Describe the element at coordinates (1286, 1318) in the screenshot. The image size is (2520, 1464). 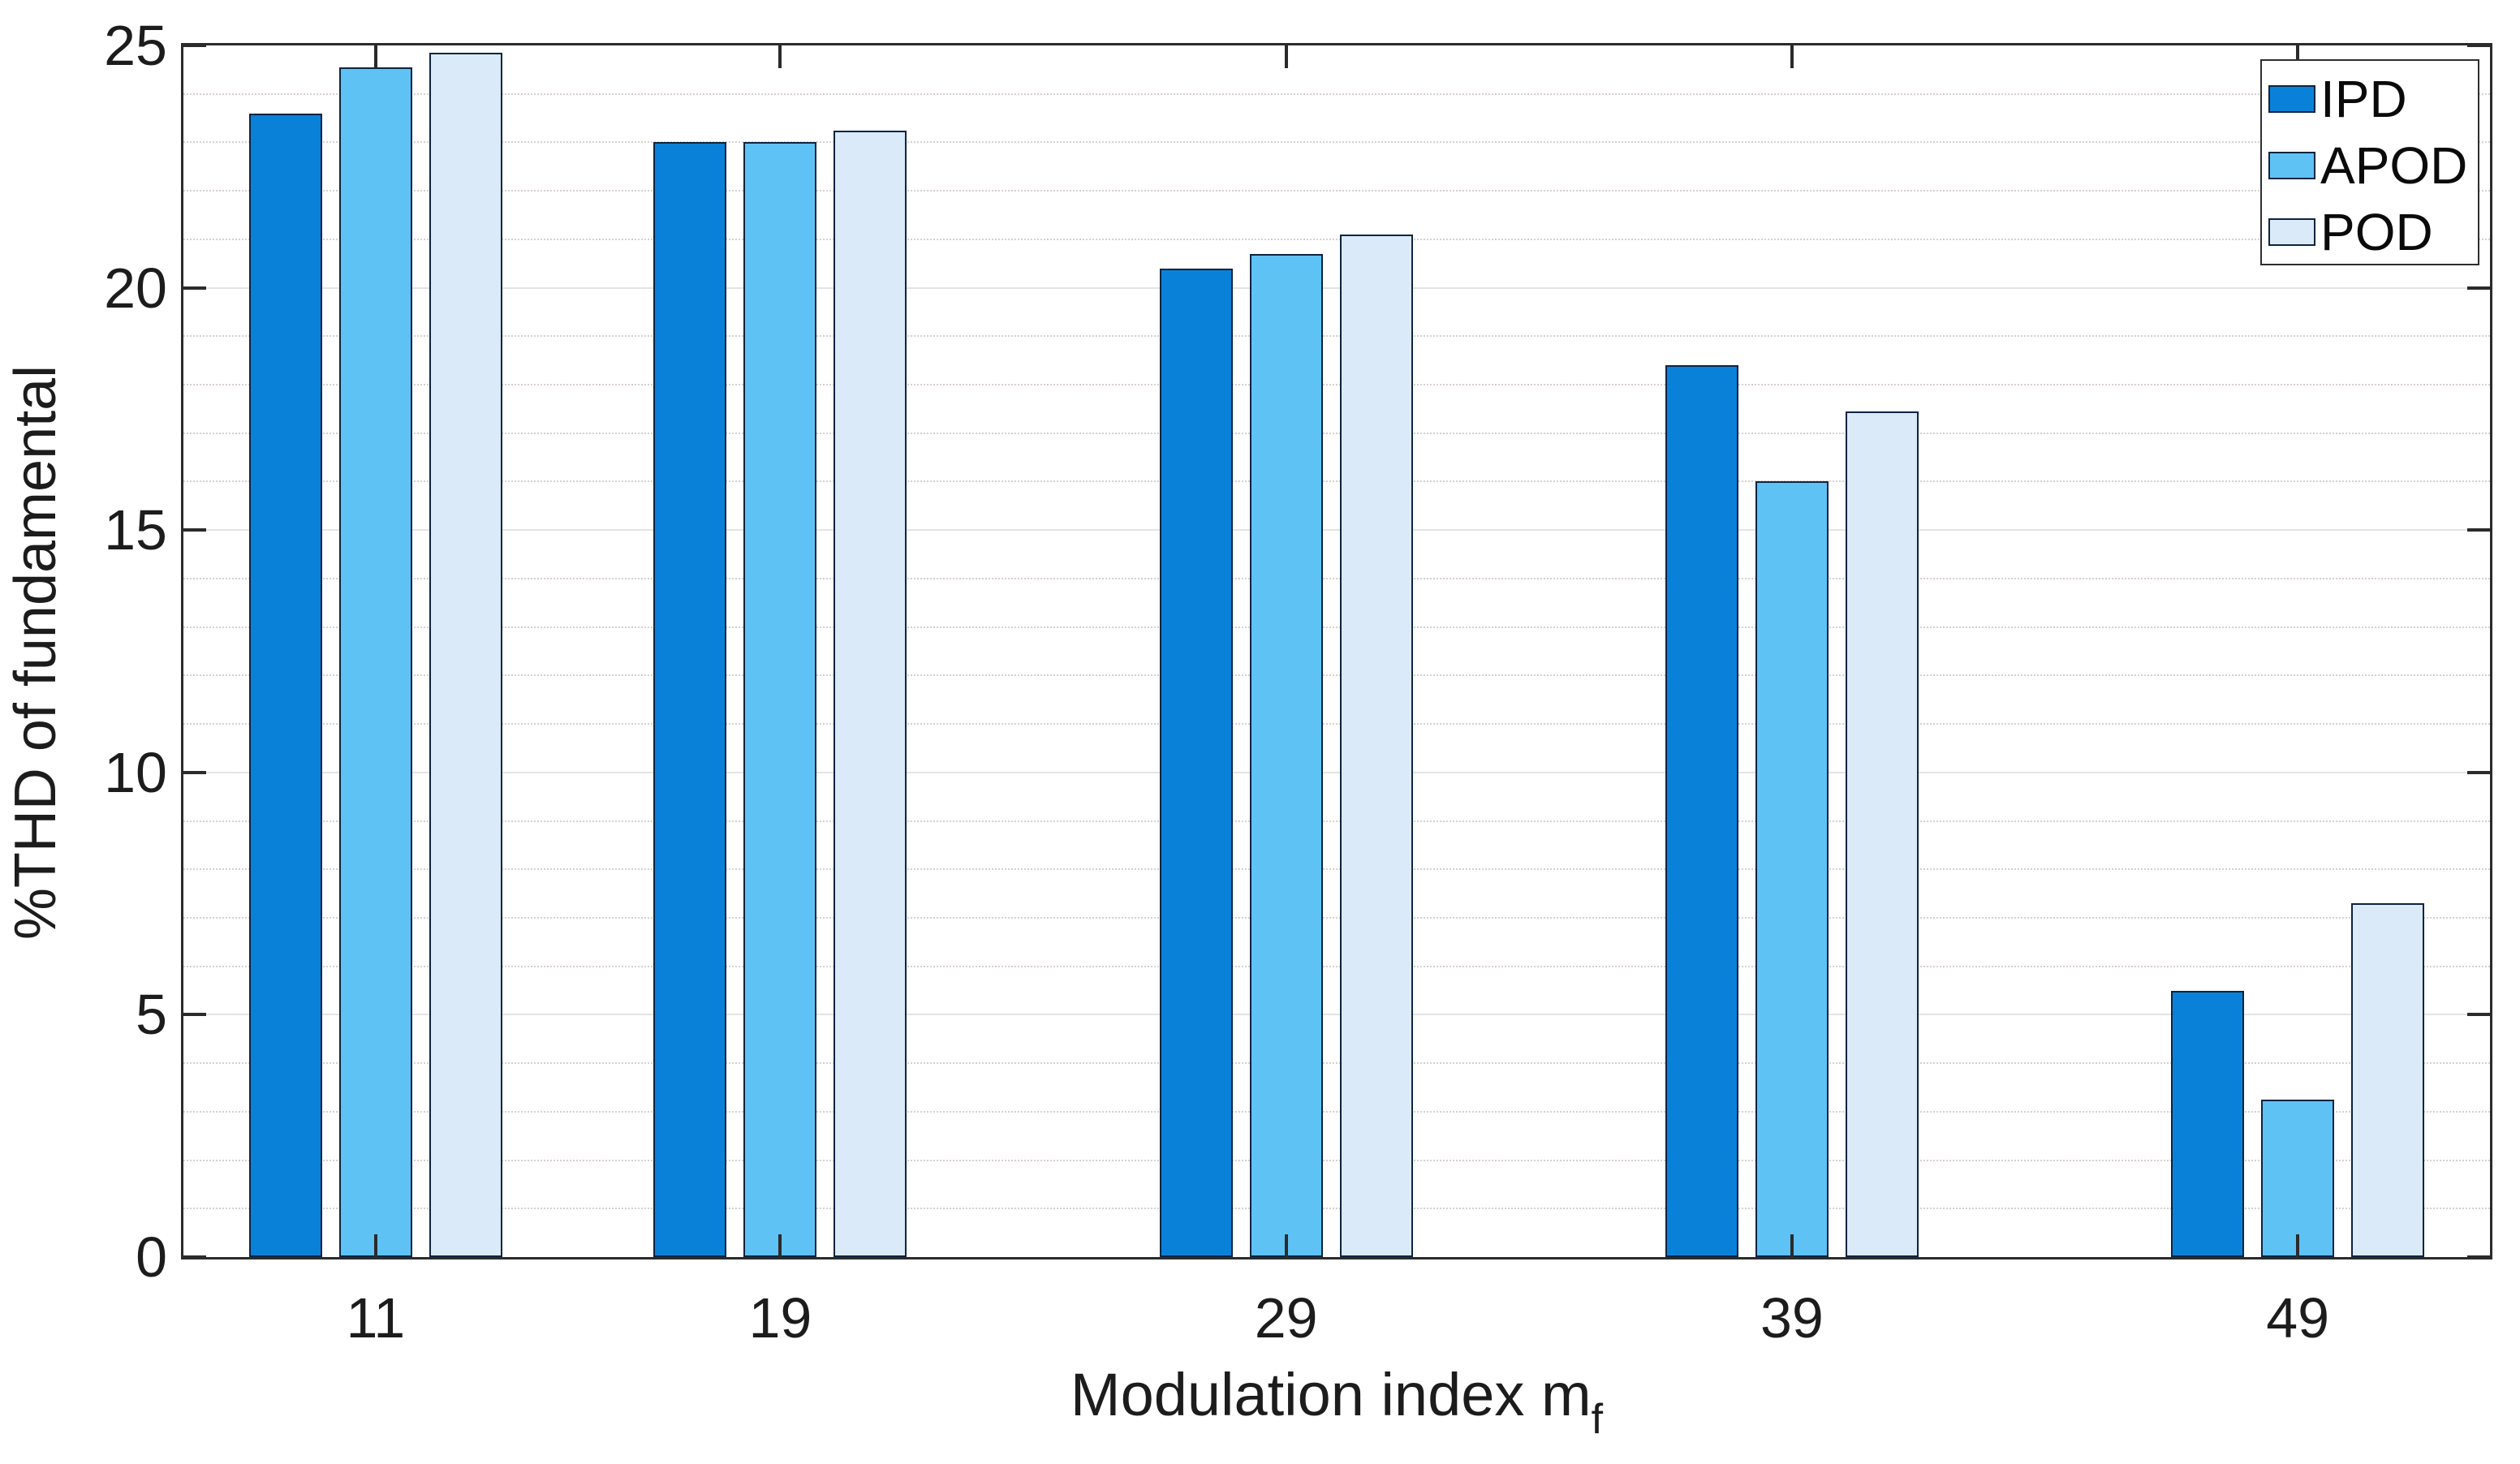
I see `x-tick-label: 29` at that location.